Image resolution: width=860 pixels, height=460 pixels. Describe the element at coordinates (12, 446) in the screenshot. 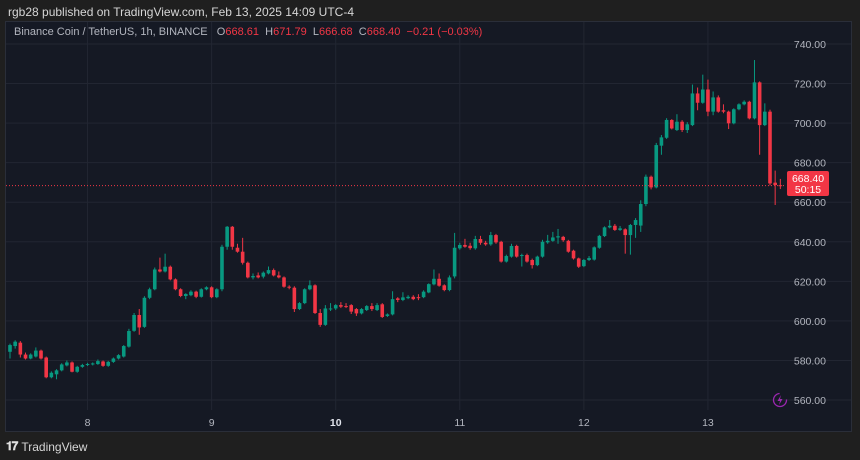

I see `tradingview-logo-icon: 𝟏𝟕` at that location.